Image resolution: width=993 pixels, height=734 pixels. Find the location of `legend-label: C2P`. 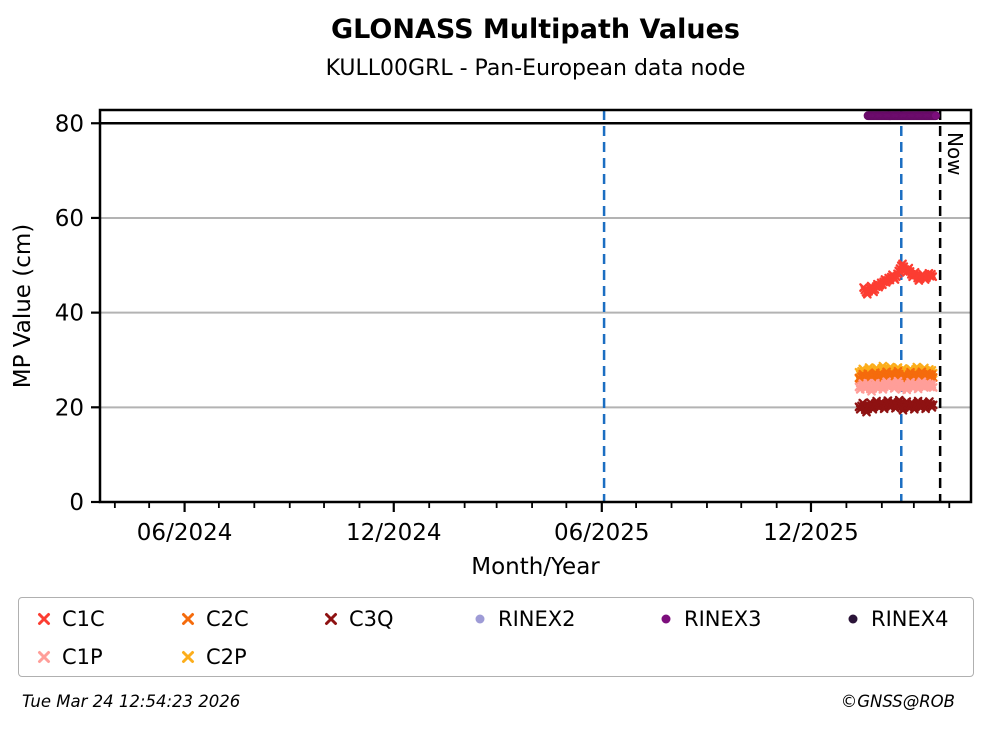

legend-label: C2P is located at coordinates (226, 657).